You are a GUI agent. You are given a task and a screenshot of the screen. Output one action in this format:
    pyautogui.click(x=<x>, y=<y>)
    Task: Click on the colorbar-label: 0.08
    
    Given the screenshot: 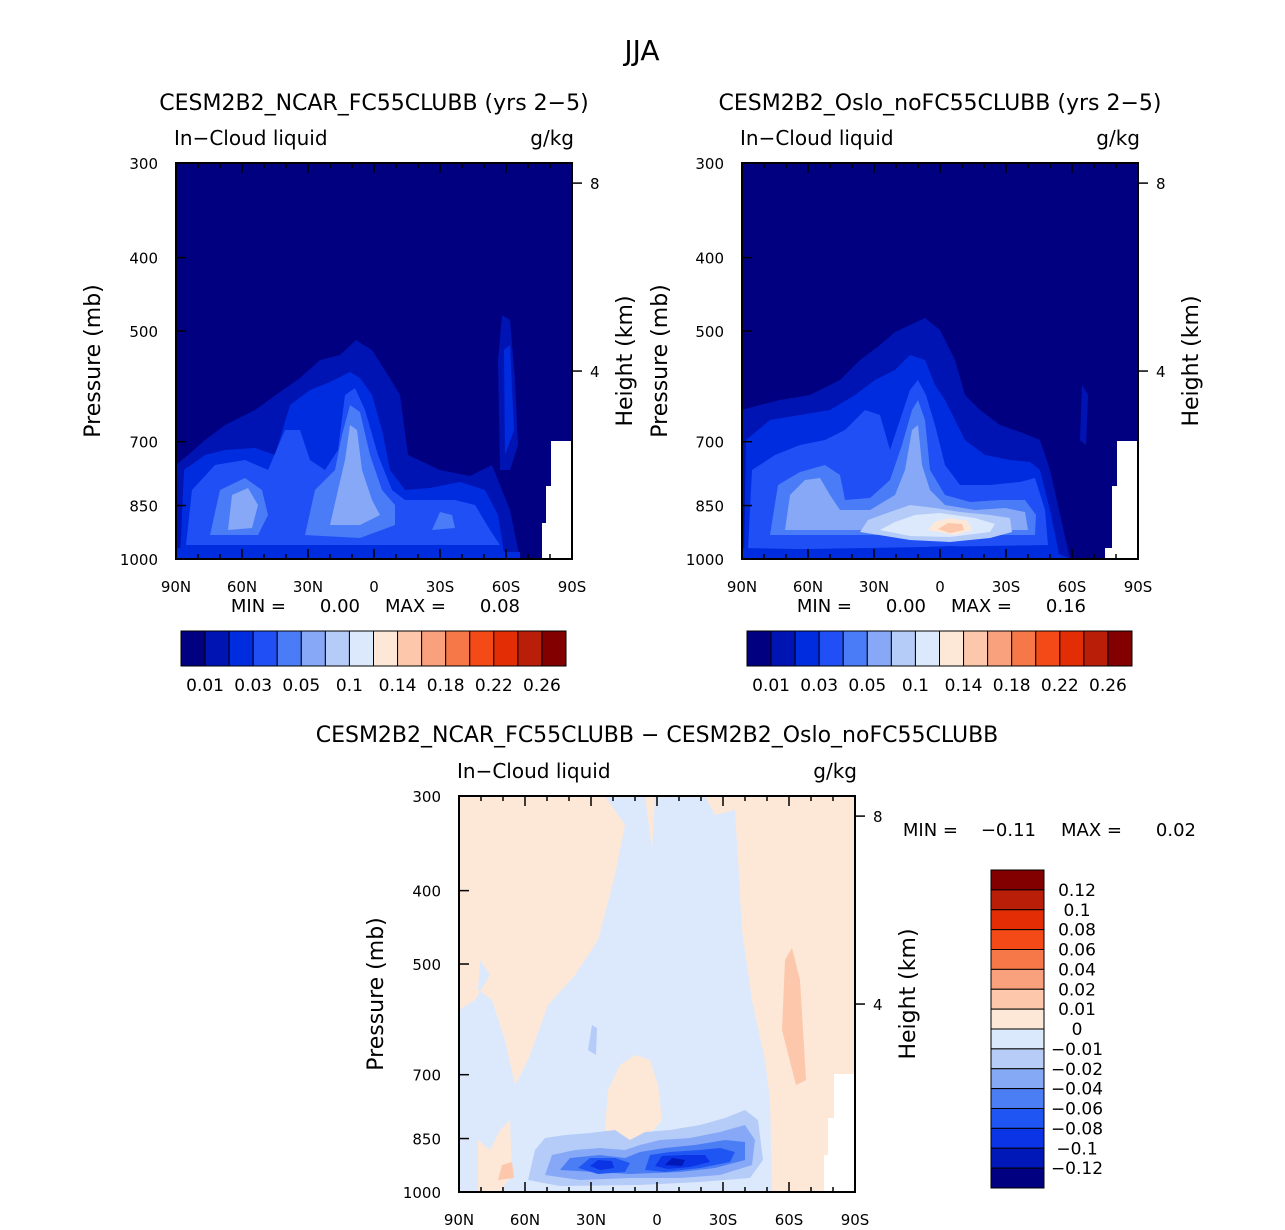 What is the action you would take?
    pyautogui.click(x=1077, y=931)
    